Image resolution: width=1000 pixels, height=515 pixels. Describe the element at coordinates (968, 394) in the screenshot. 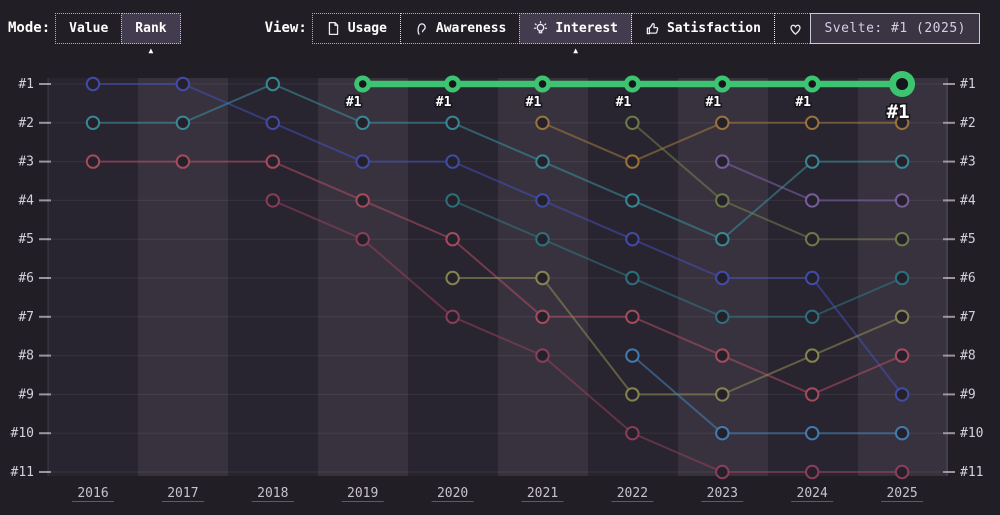

I see `rank-axis-label-right: #9` at that location.